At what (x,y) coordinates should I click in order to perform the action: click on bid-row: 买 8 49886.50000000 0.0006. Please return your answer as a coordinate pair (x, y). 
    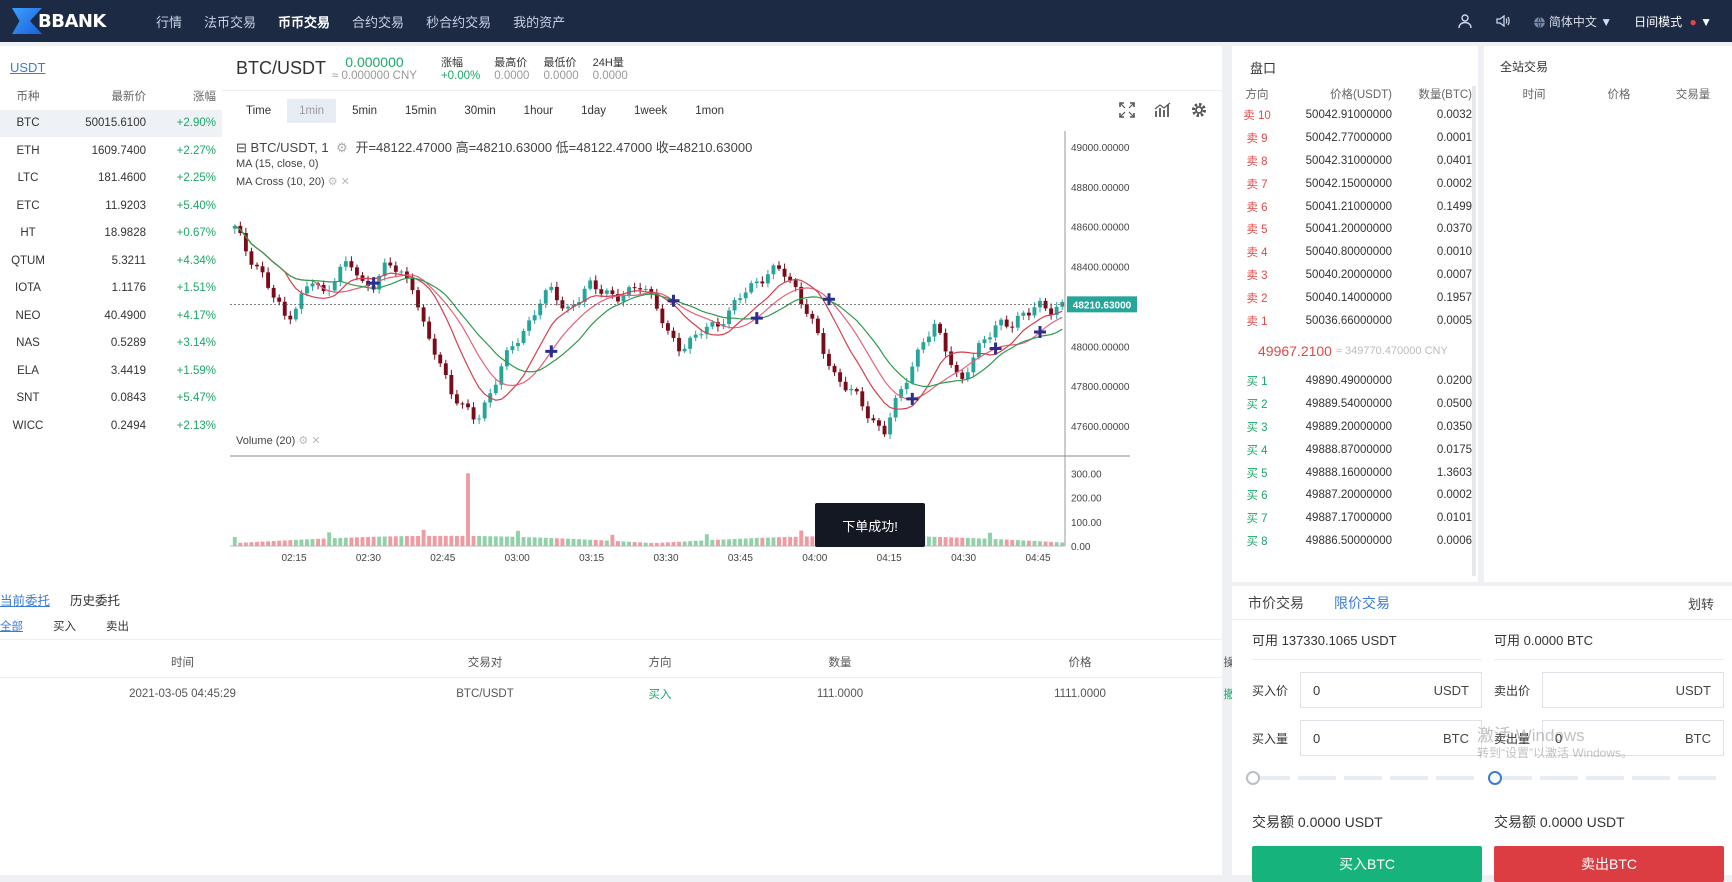
    Looking at the image, I should click on (1355, 541).